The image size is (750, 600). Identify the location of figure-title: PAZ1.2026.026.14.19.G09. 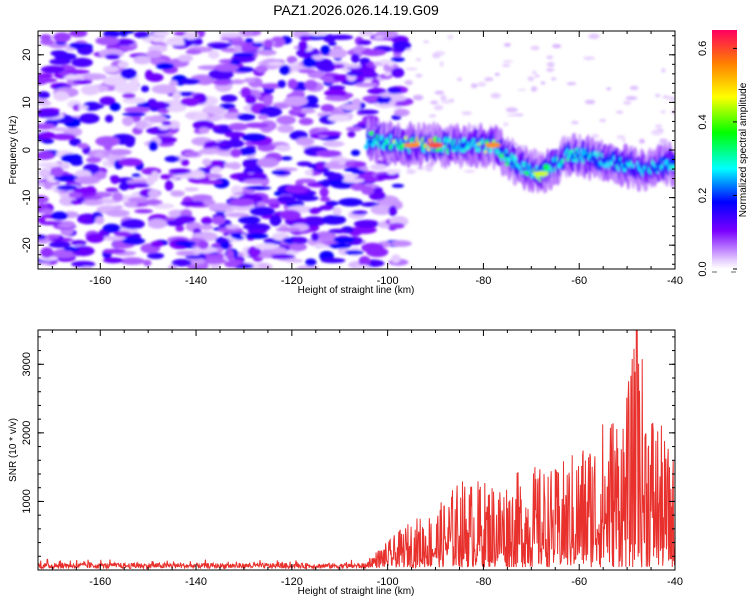
(356, 10).